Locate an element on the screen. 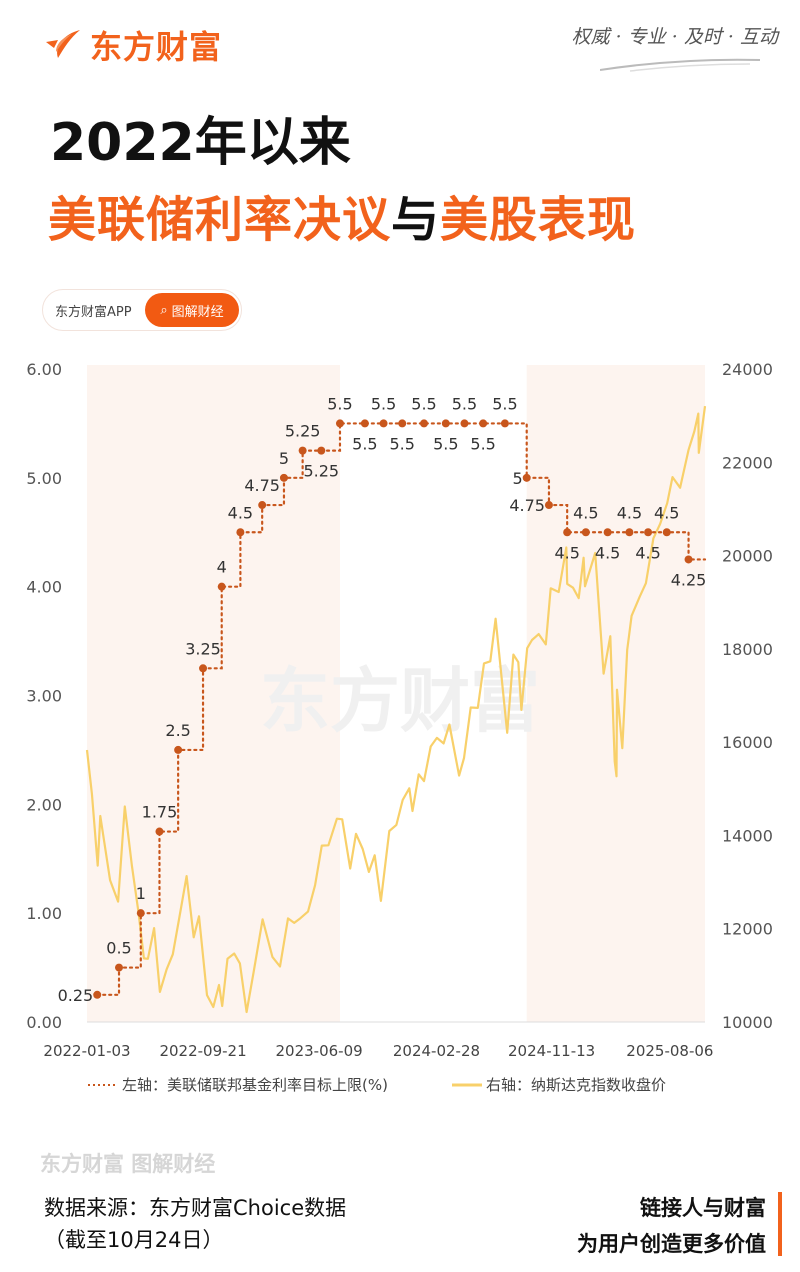 The width and height of the screenshot is (800, 1272). right-tick-label: 12000 is located at coordinates (747, 929).